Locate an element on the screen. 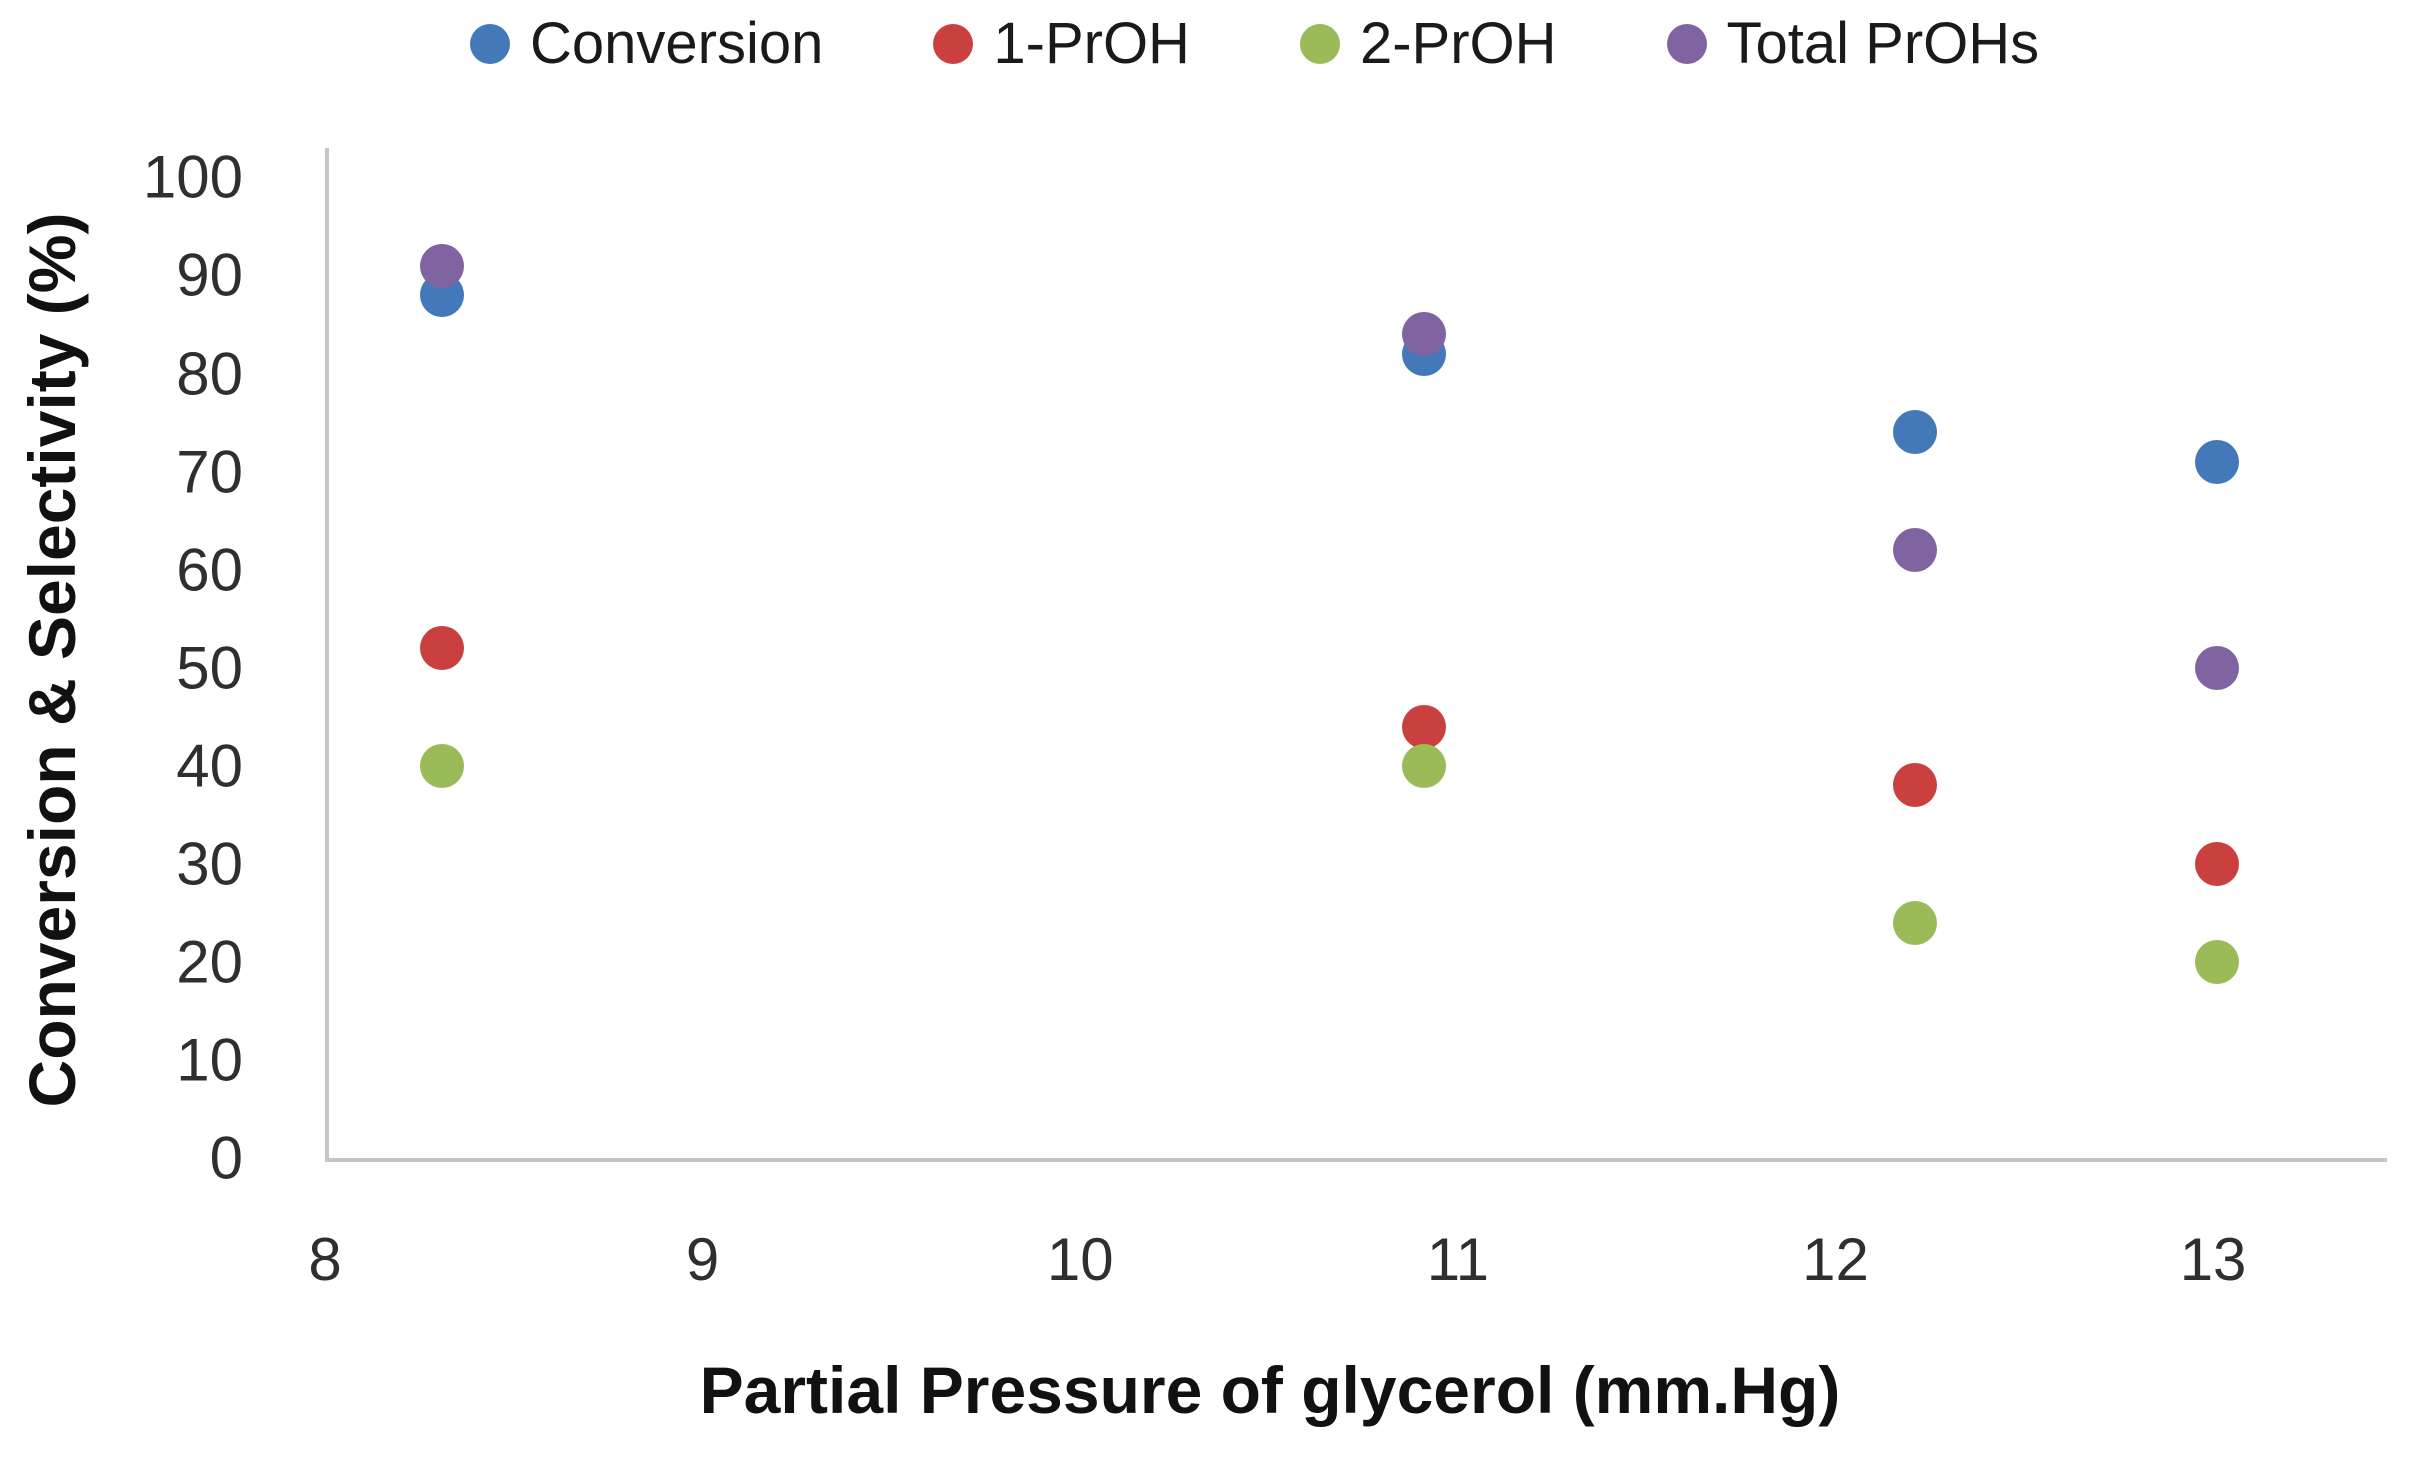 This screenshot has width=2413, height=1460. legend-item-total-prohs: Total PrOHs is located at coordinates (1853, 43).